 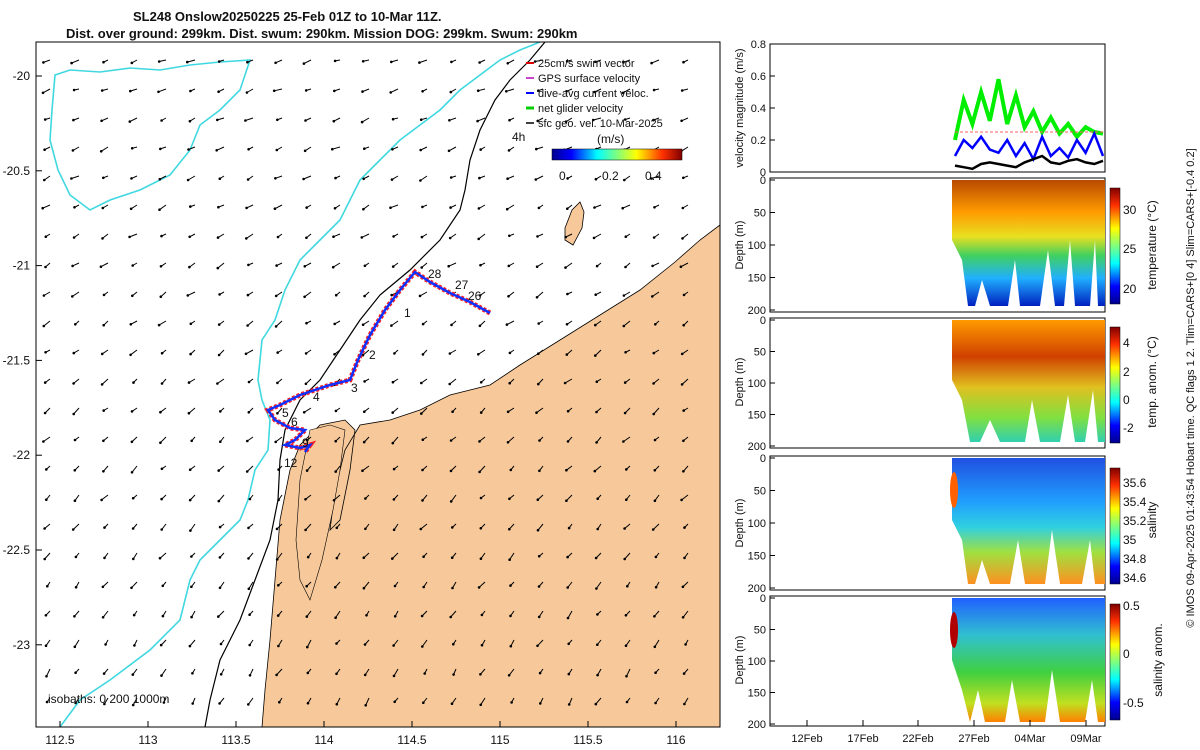 I want to click on sal-ylabel: Depth (m), so click(x=740, y=523).